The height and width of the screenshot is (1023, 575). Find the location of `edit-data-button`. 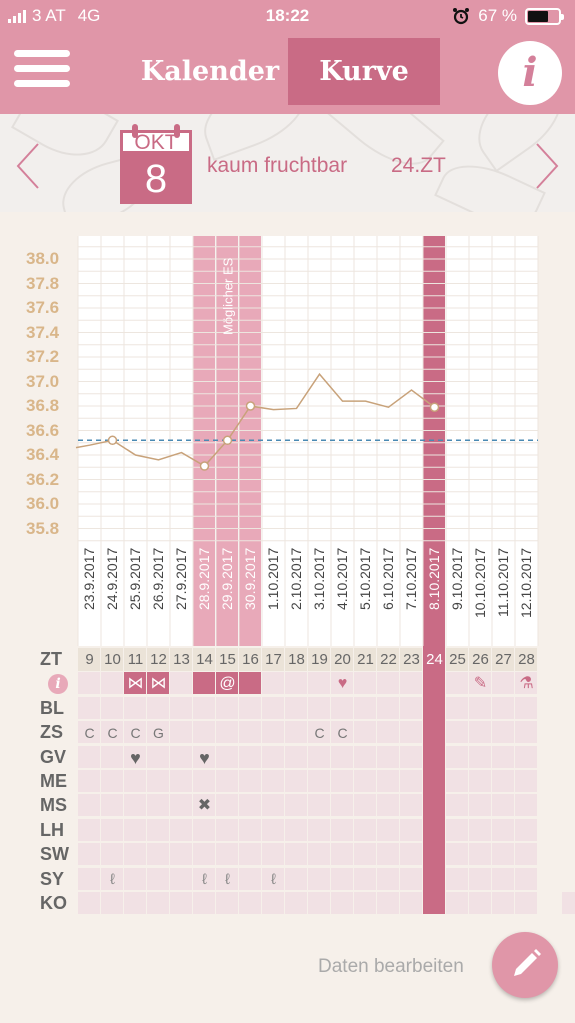

edit-data-button is located at coordinates (525, 965).